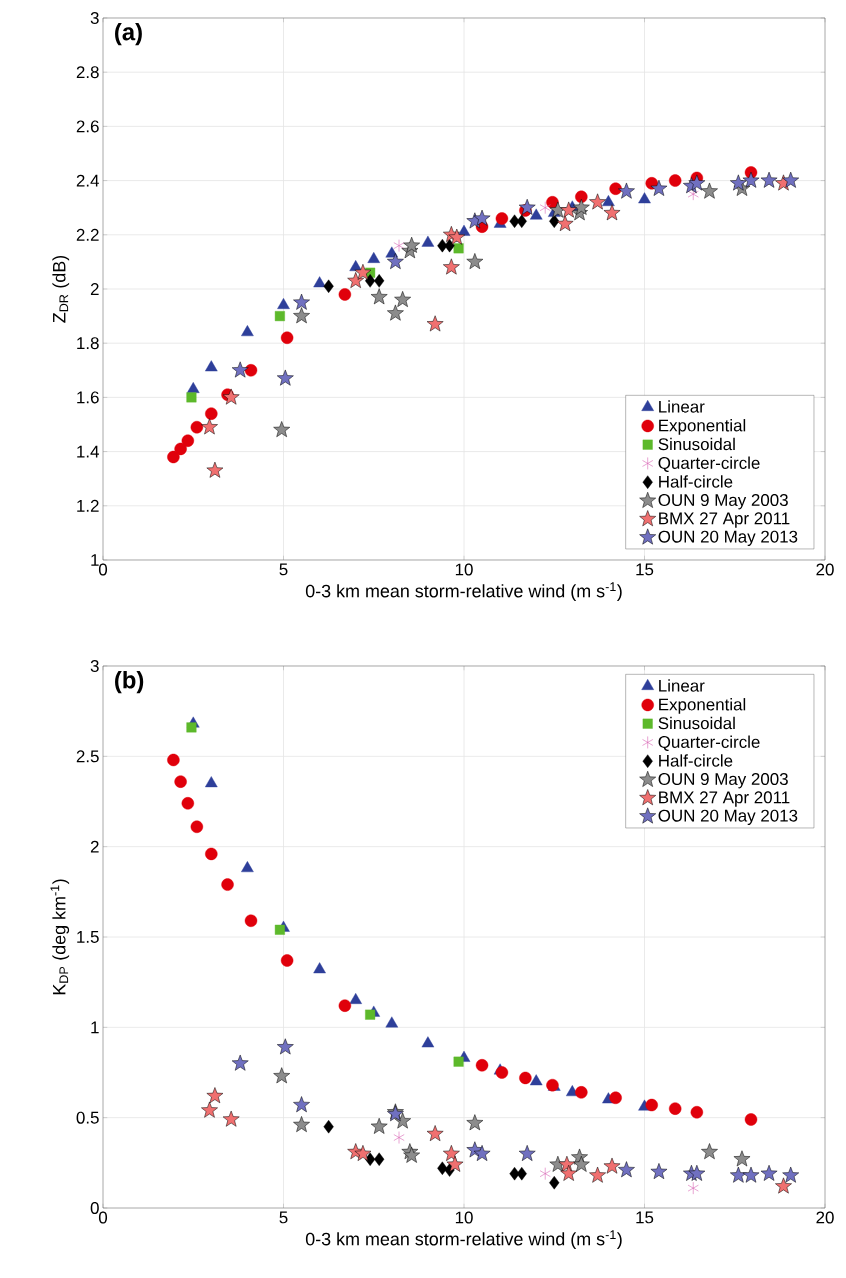 The height and width of the screenshot is (1278, 846). I want to click on y-tick-label: 1.8, so click(88, 343).